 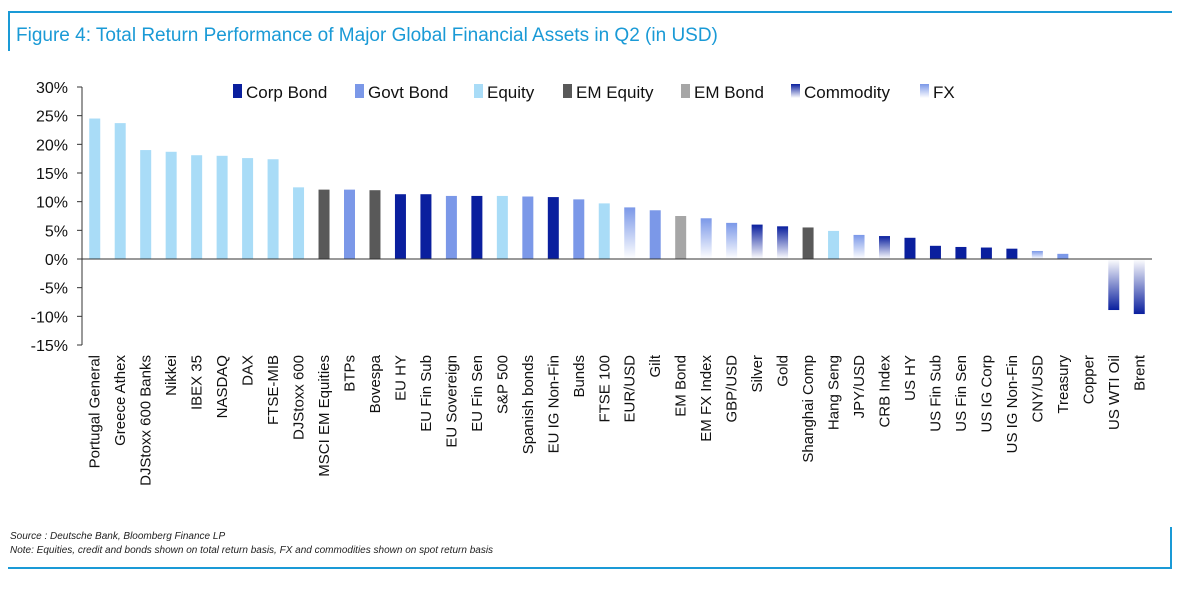 I want to click on x-tick-label: EM FX Index, so click(x=706, y=398).